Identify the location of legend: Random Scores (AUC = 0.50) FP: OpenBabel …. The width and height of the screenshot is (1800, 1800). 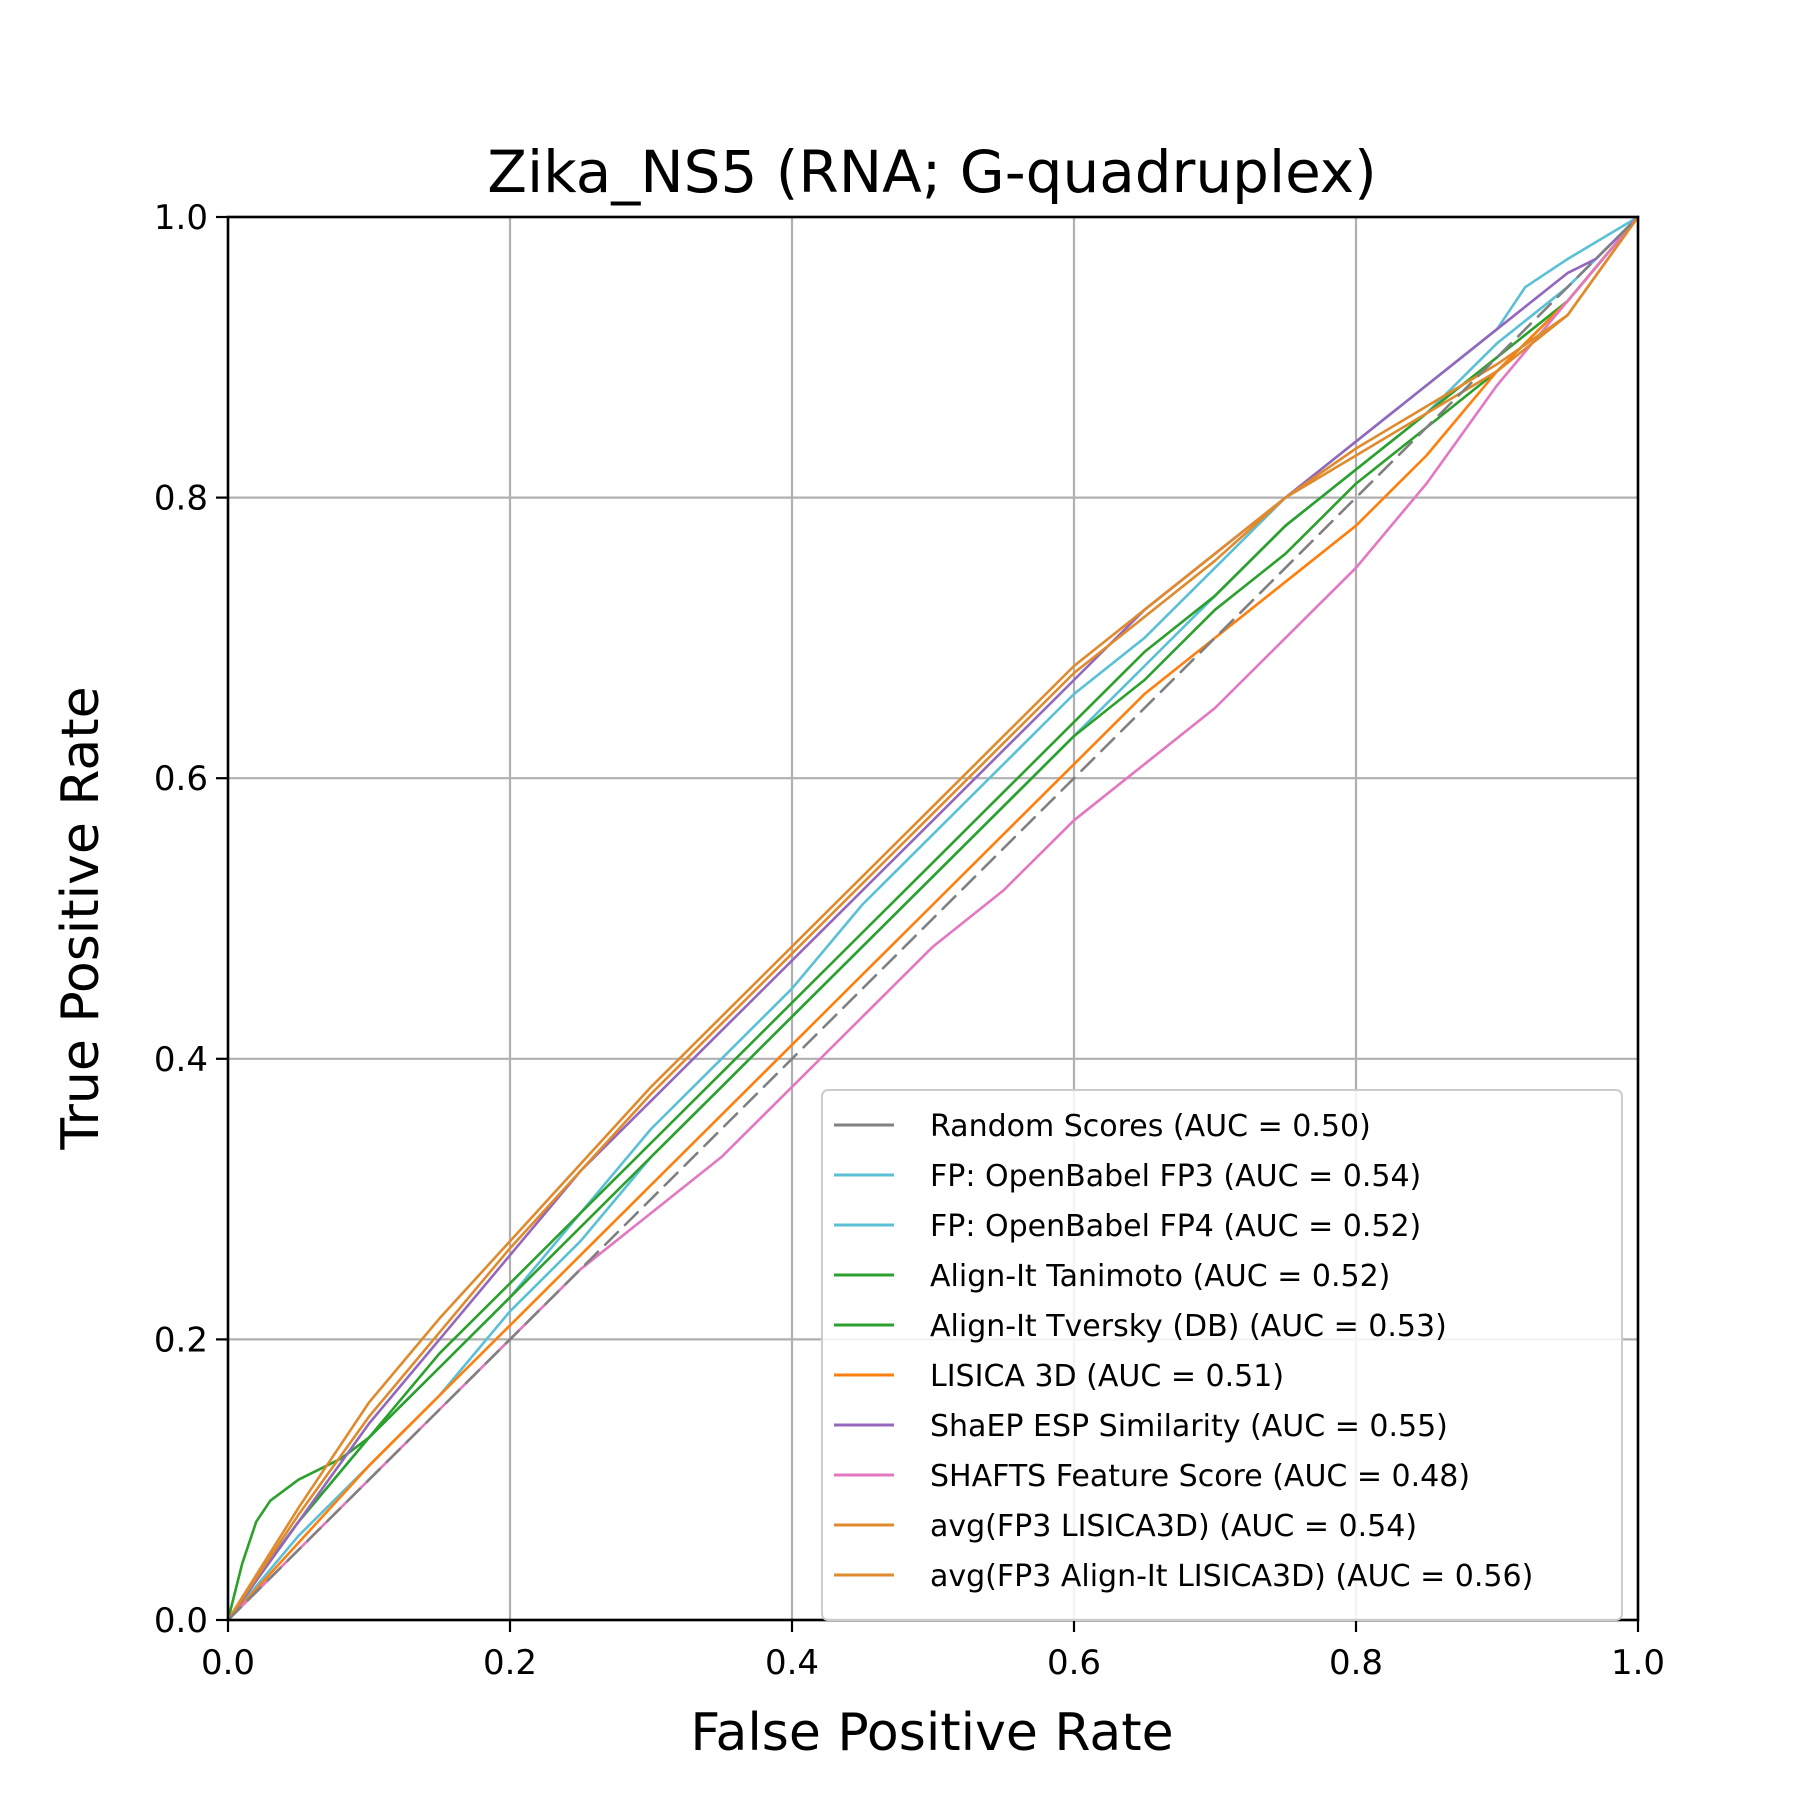
(1222, 1355).